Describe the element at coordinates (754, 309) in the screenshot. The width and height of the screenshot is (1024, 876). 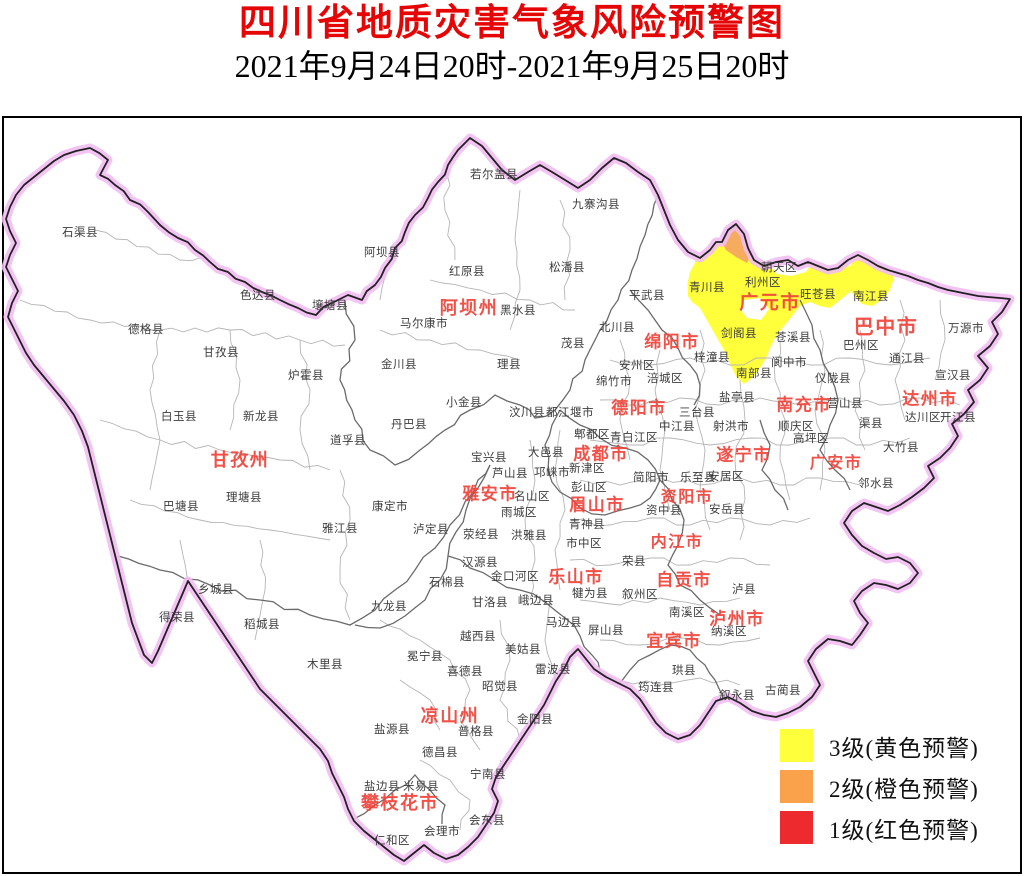
I see `map-white-notch` at that location.